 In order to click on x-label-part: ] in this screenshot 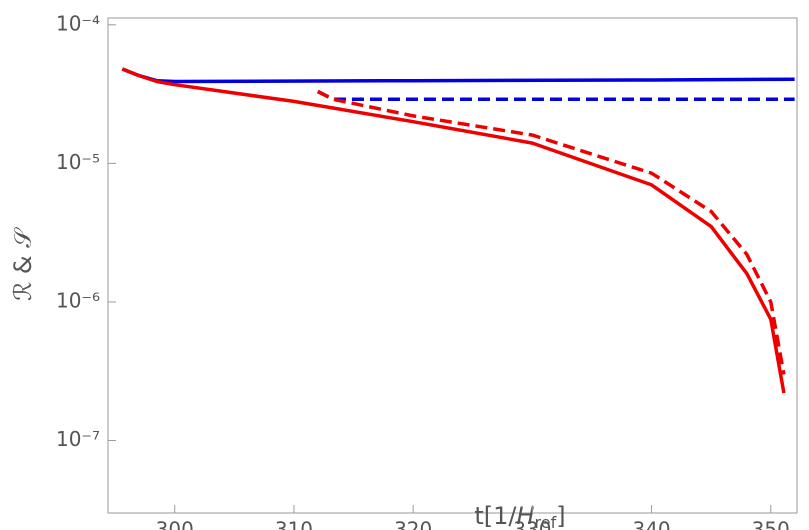, I will do `click(560, 516)`.